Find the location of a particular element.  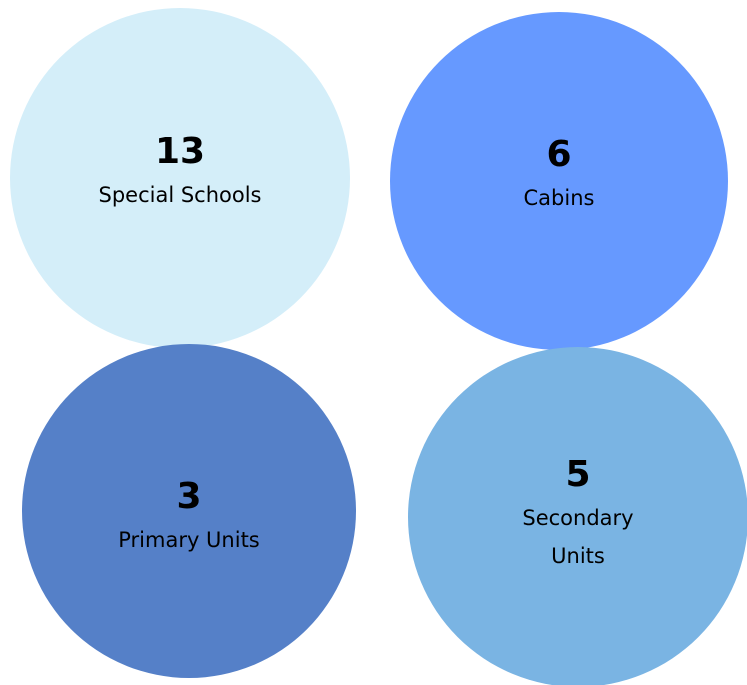

count: 3 is located at coordinates (189, 496).